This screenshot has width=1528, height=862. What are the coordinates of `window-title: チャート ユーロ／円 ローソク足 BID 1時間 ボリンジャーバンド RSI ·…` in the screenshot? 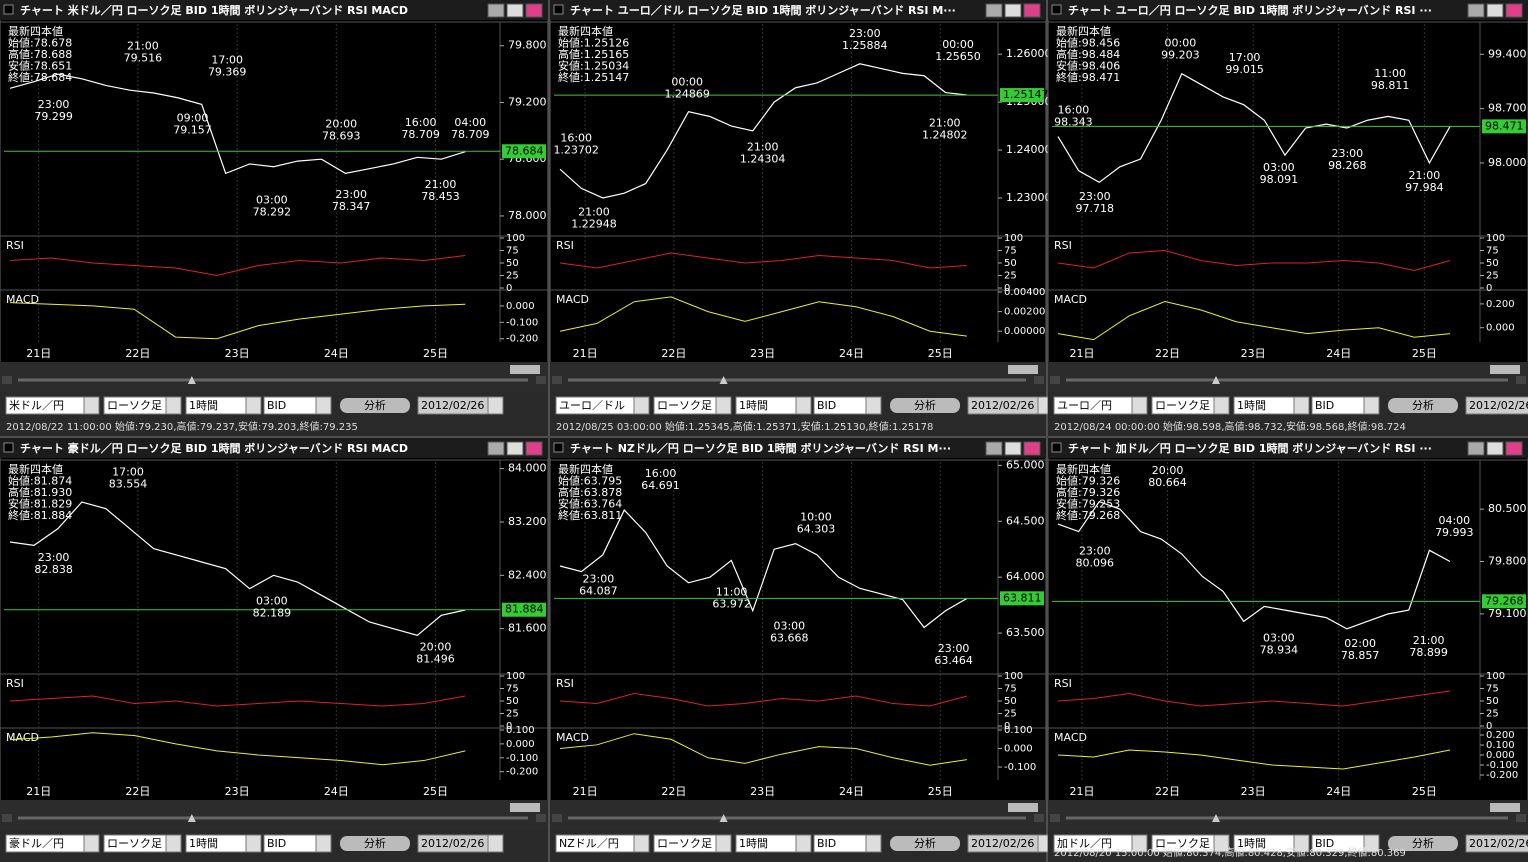 It's located at (1250, 10).